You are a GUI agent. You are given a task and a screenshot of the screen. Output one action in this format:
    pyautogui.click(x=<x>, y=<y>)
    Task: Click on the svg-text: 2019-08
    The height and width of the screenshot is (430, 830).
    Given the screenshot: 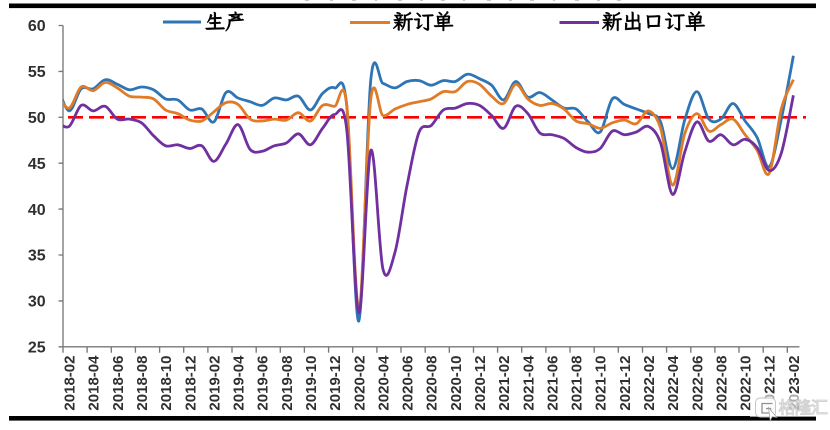 What is the action you would take?
    pyautogui.click(x=287, y=383)
    